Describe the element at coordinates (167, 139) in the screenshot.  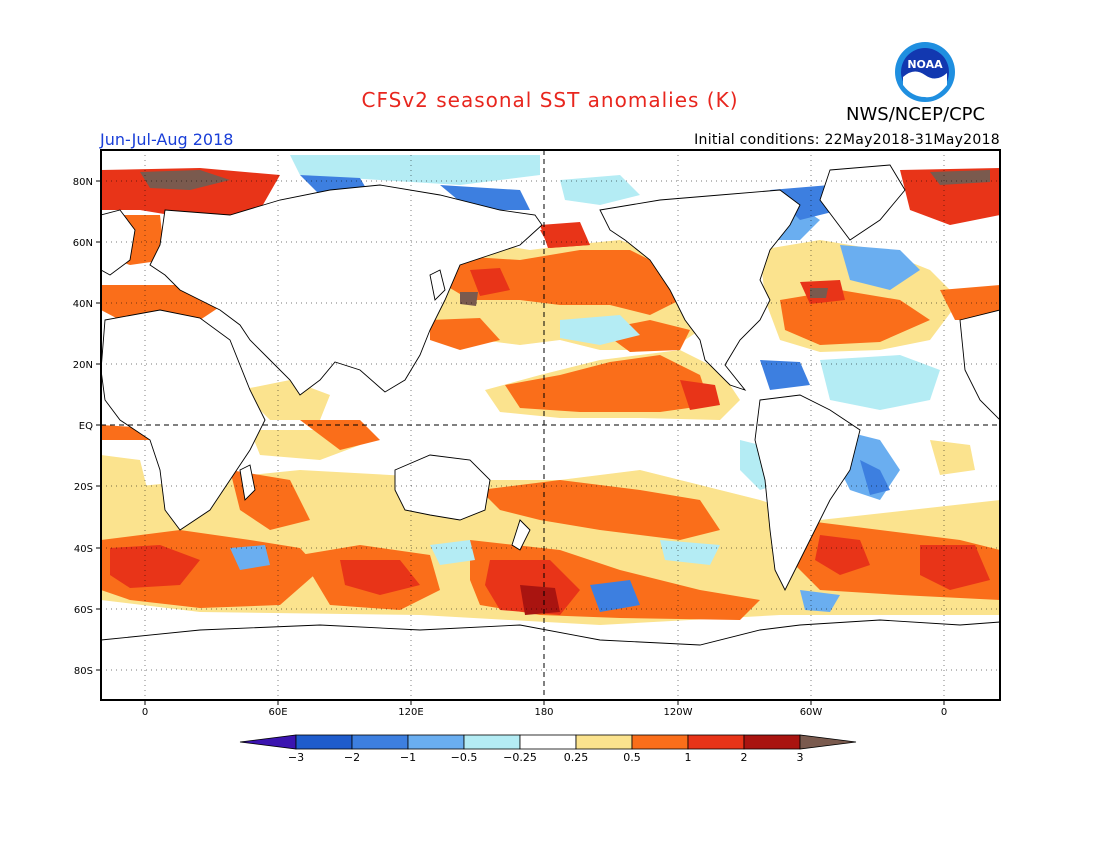
I see `season-label: Jun-Jul-Aug 2018` at that location.